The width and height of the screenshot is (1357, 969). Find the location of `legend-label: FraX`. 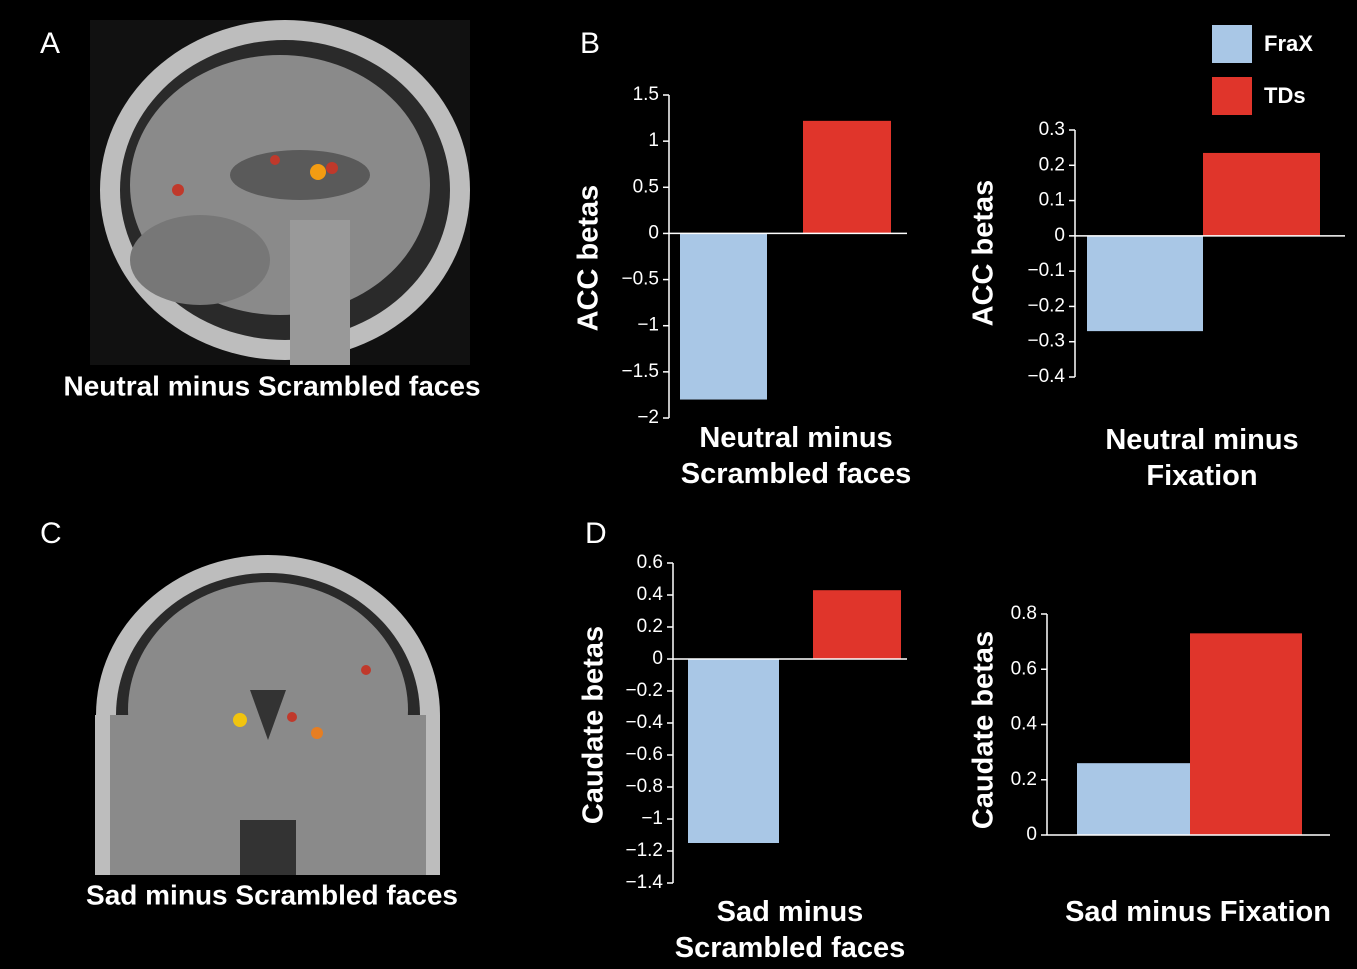

legend-label: FraX is located at coordinates (1288, 43).